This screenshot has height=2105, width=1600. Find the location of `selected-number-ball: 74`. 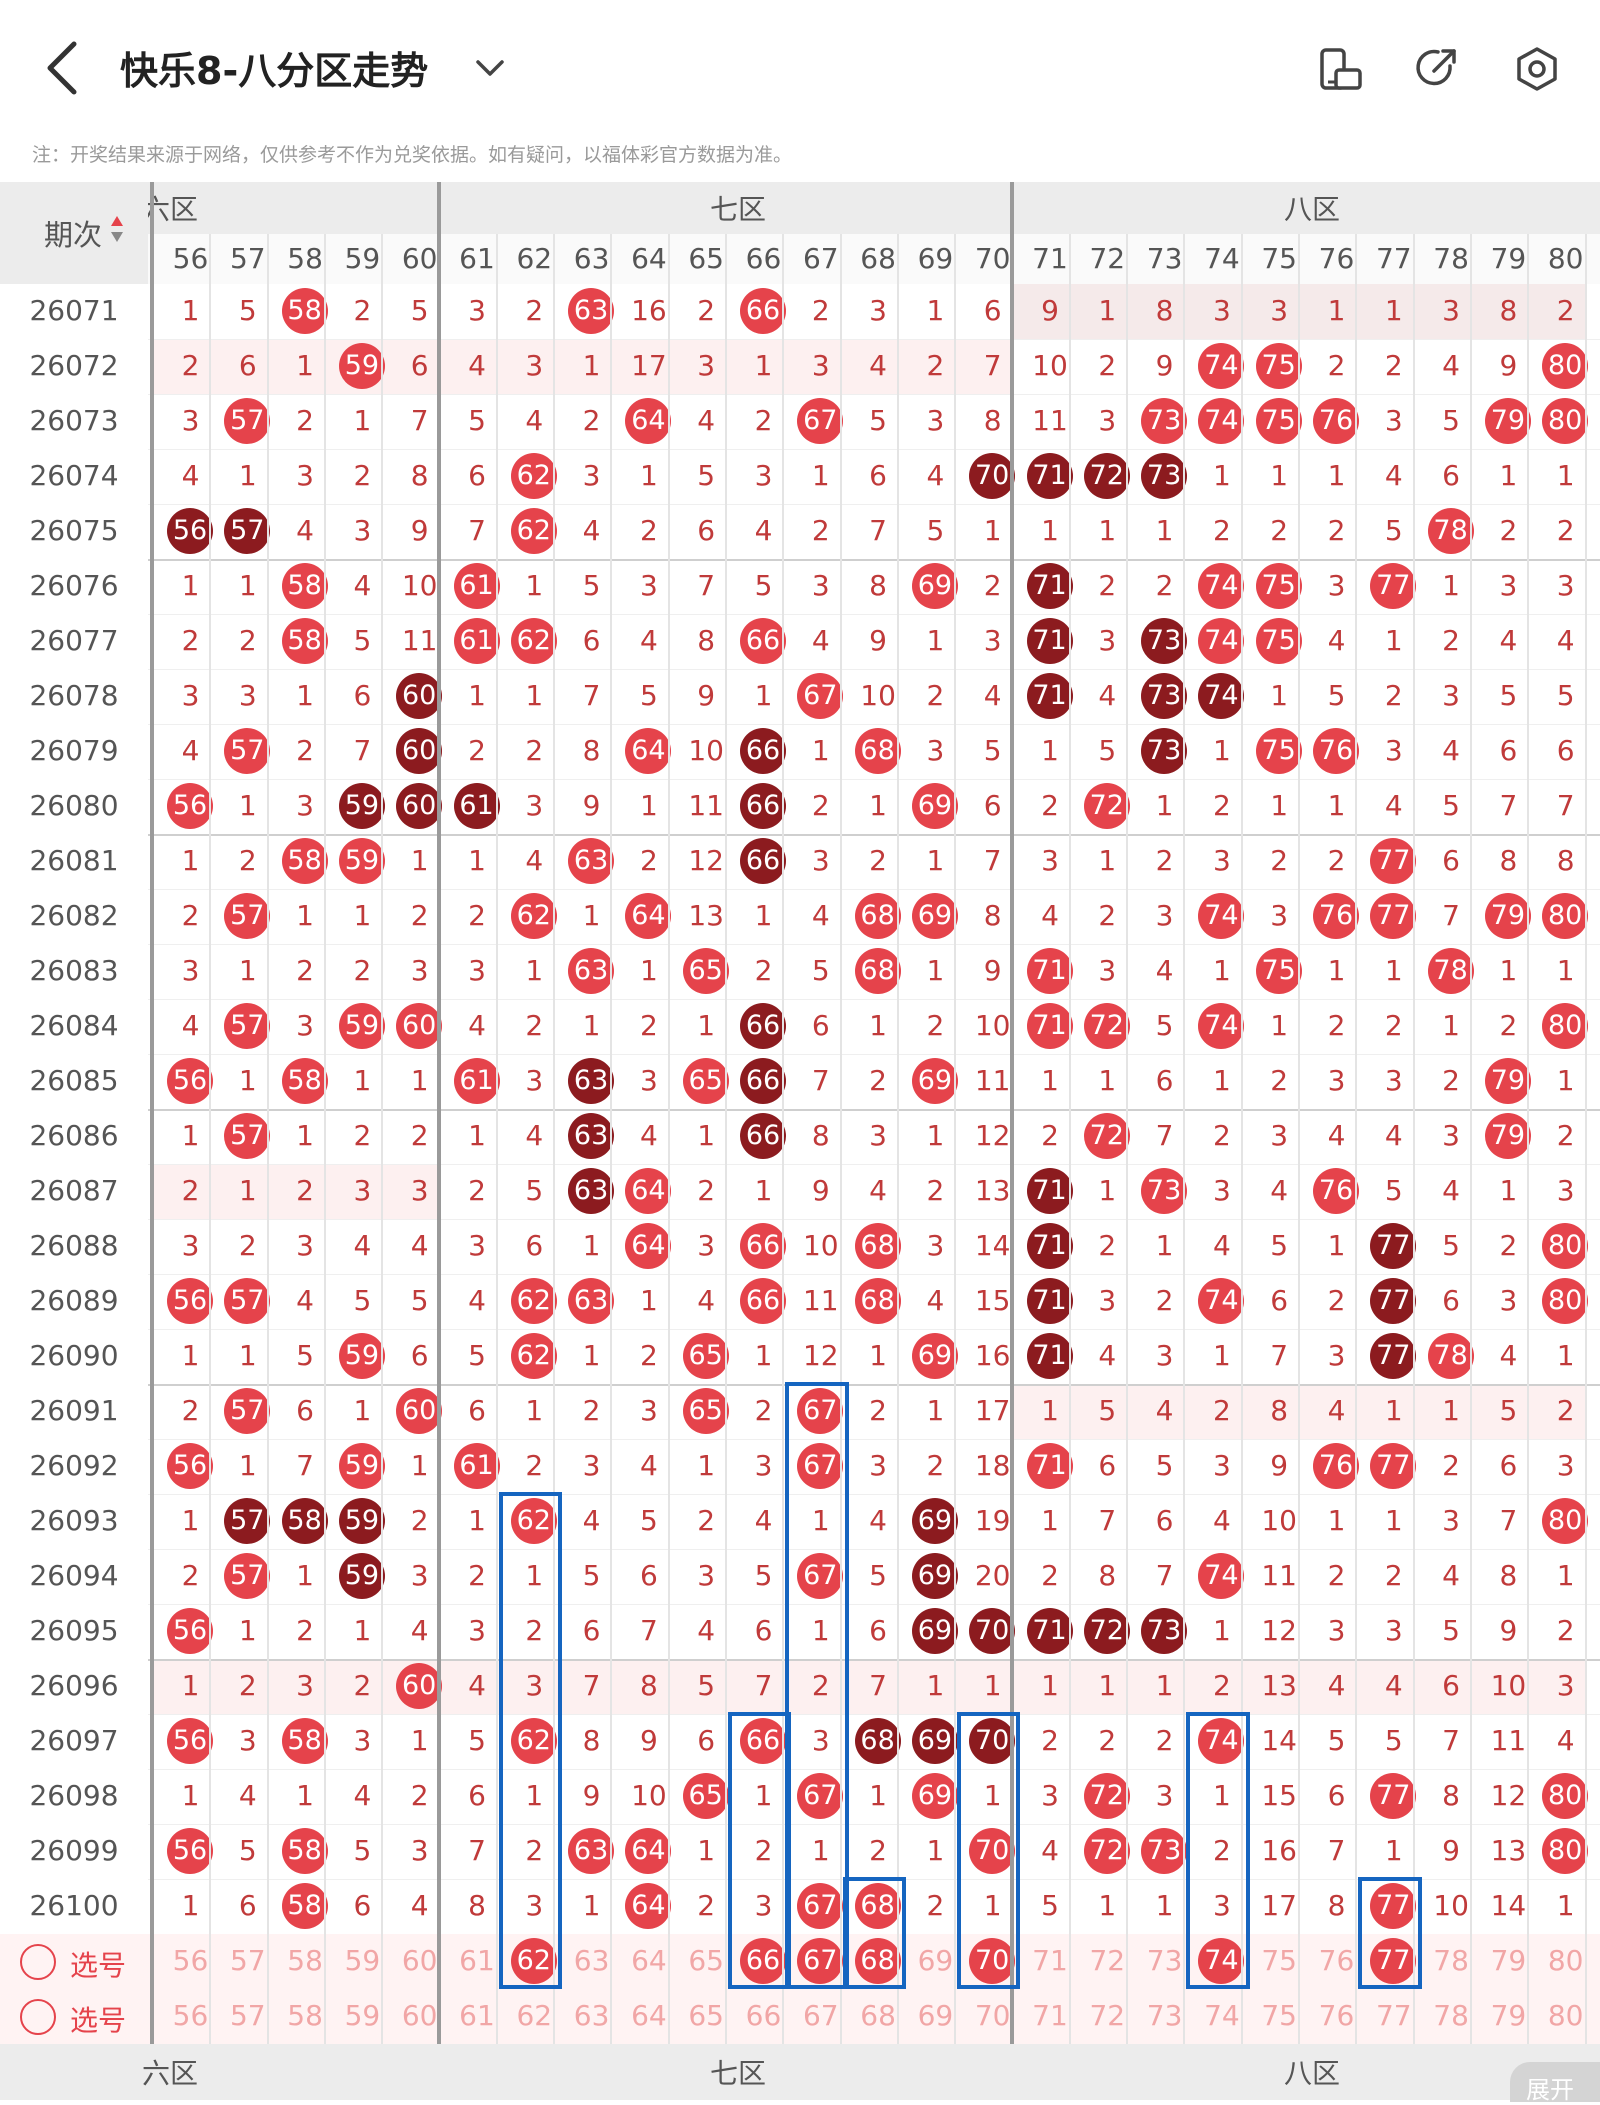

selected-number-ball: 74 is located at coordinates (1221, 1961).